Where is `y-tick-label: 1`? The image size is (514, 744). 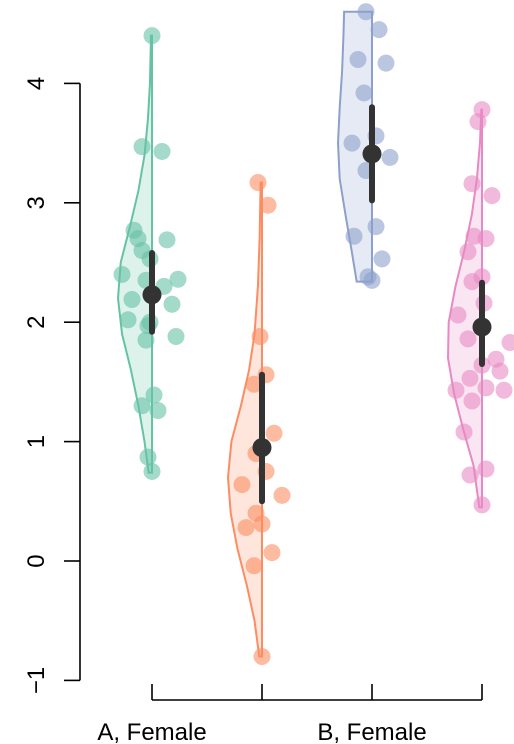
y-tick-label: 1 is located at coordinates (36, 441).